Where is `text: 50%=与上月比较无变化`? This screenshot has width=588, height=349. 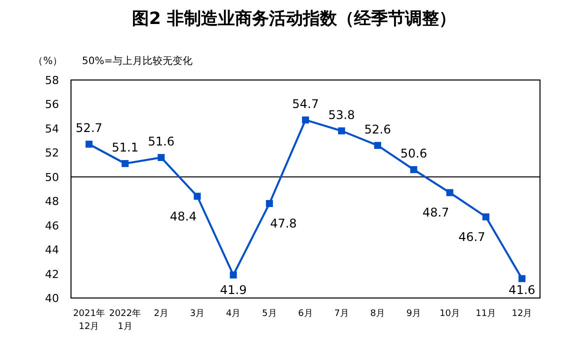 text: 50%=与上月比较无变化 is located at coordinates (137, 61).